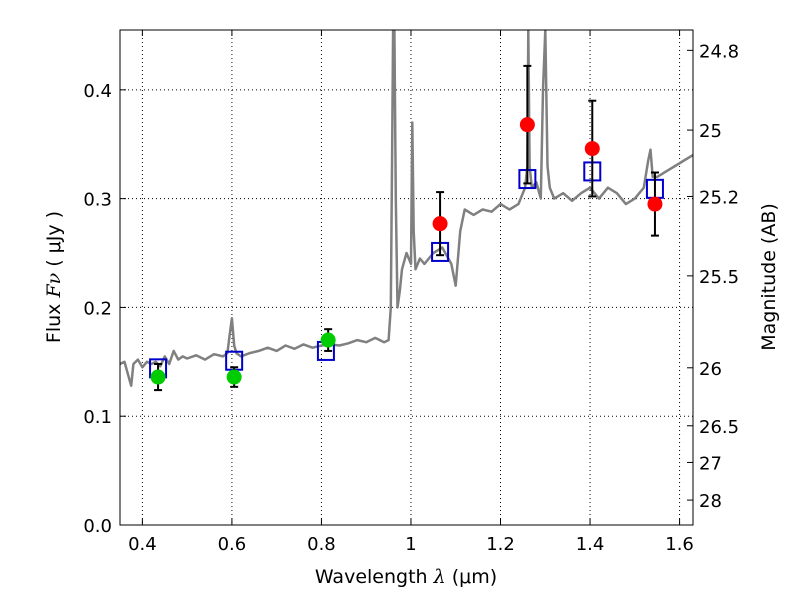 The image size is (800, 600). Describe the element at coordinates (710, 131) in the screenshot. I see `y2-tick-label: 25` at that location.